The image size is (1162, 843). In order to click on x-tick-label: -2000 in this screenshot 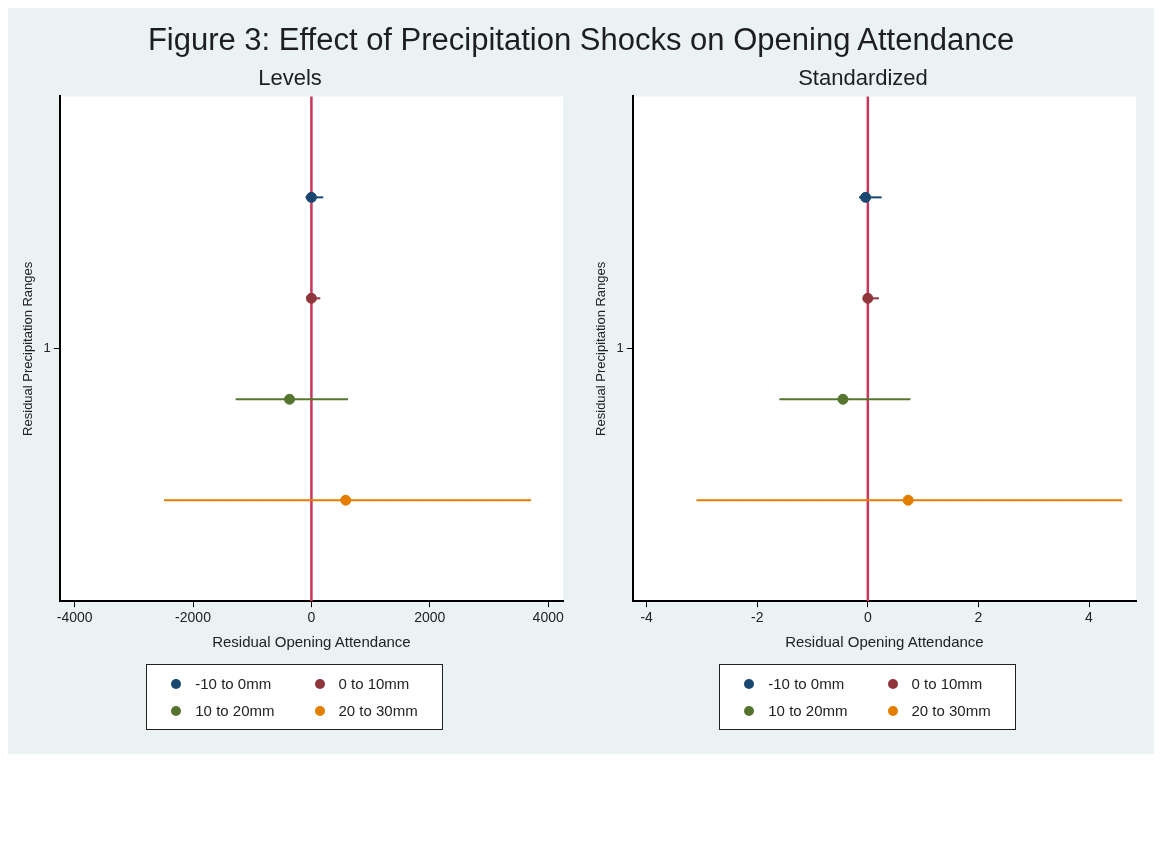, I will do `click(192, 617)`.